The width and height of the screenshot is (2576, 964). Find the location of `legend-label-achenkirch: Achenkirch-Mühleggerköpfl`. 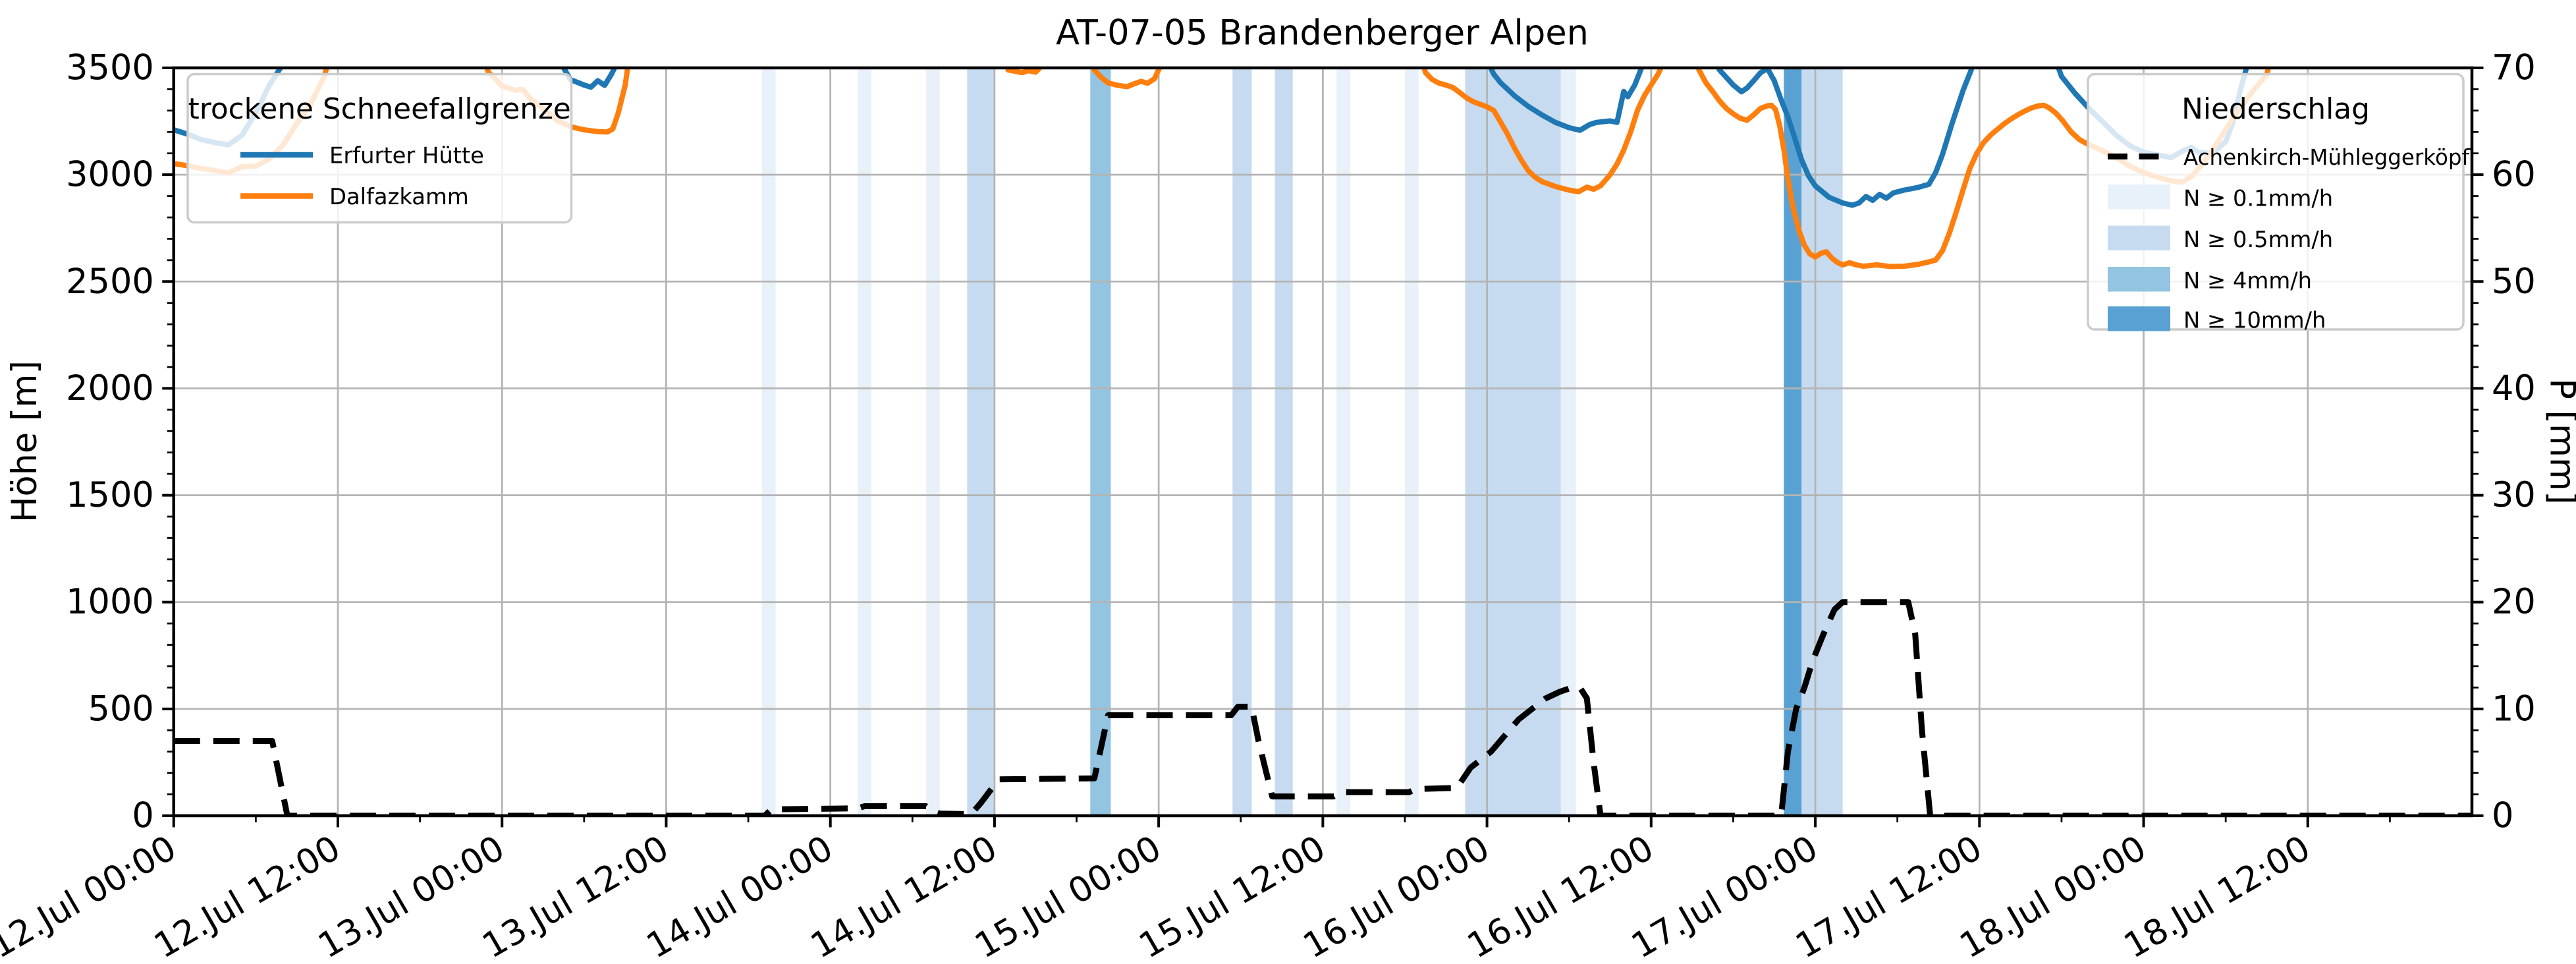

legend-label-achenkirch: Achenkirch-Mühleggerköpfl is located at coordinates (2329, 157).